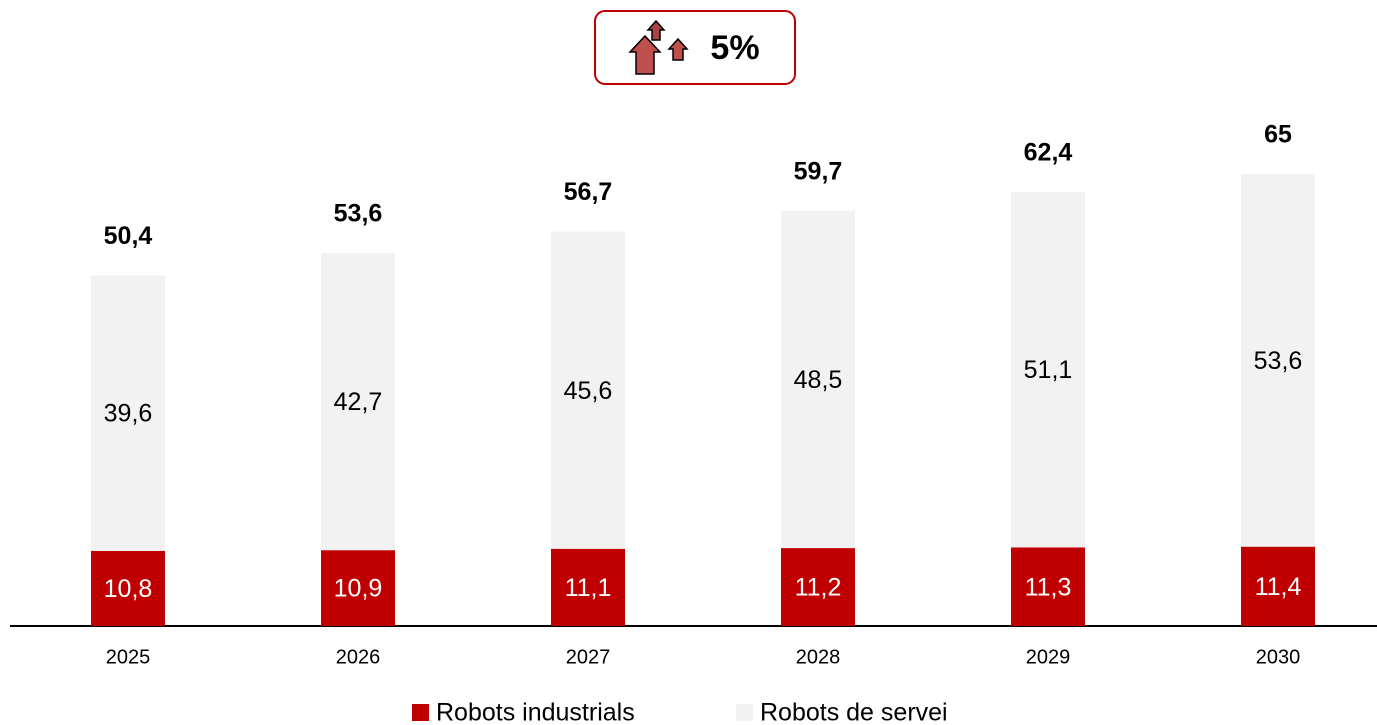 Image resolution: width=1377 pixels, height=725 pixels. I want to click on value-label: 11,1, so click(588, 588).